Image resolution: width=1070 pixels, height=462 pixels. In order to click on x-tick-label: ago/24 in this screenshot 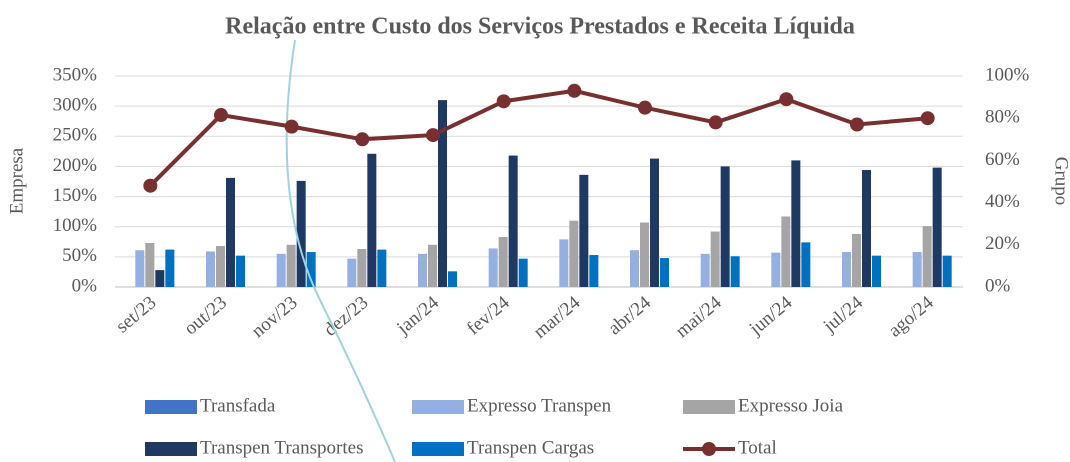, I will do `click(911, 317)`.